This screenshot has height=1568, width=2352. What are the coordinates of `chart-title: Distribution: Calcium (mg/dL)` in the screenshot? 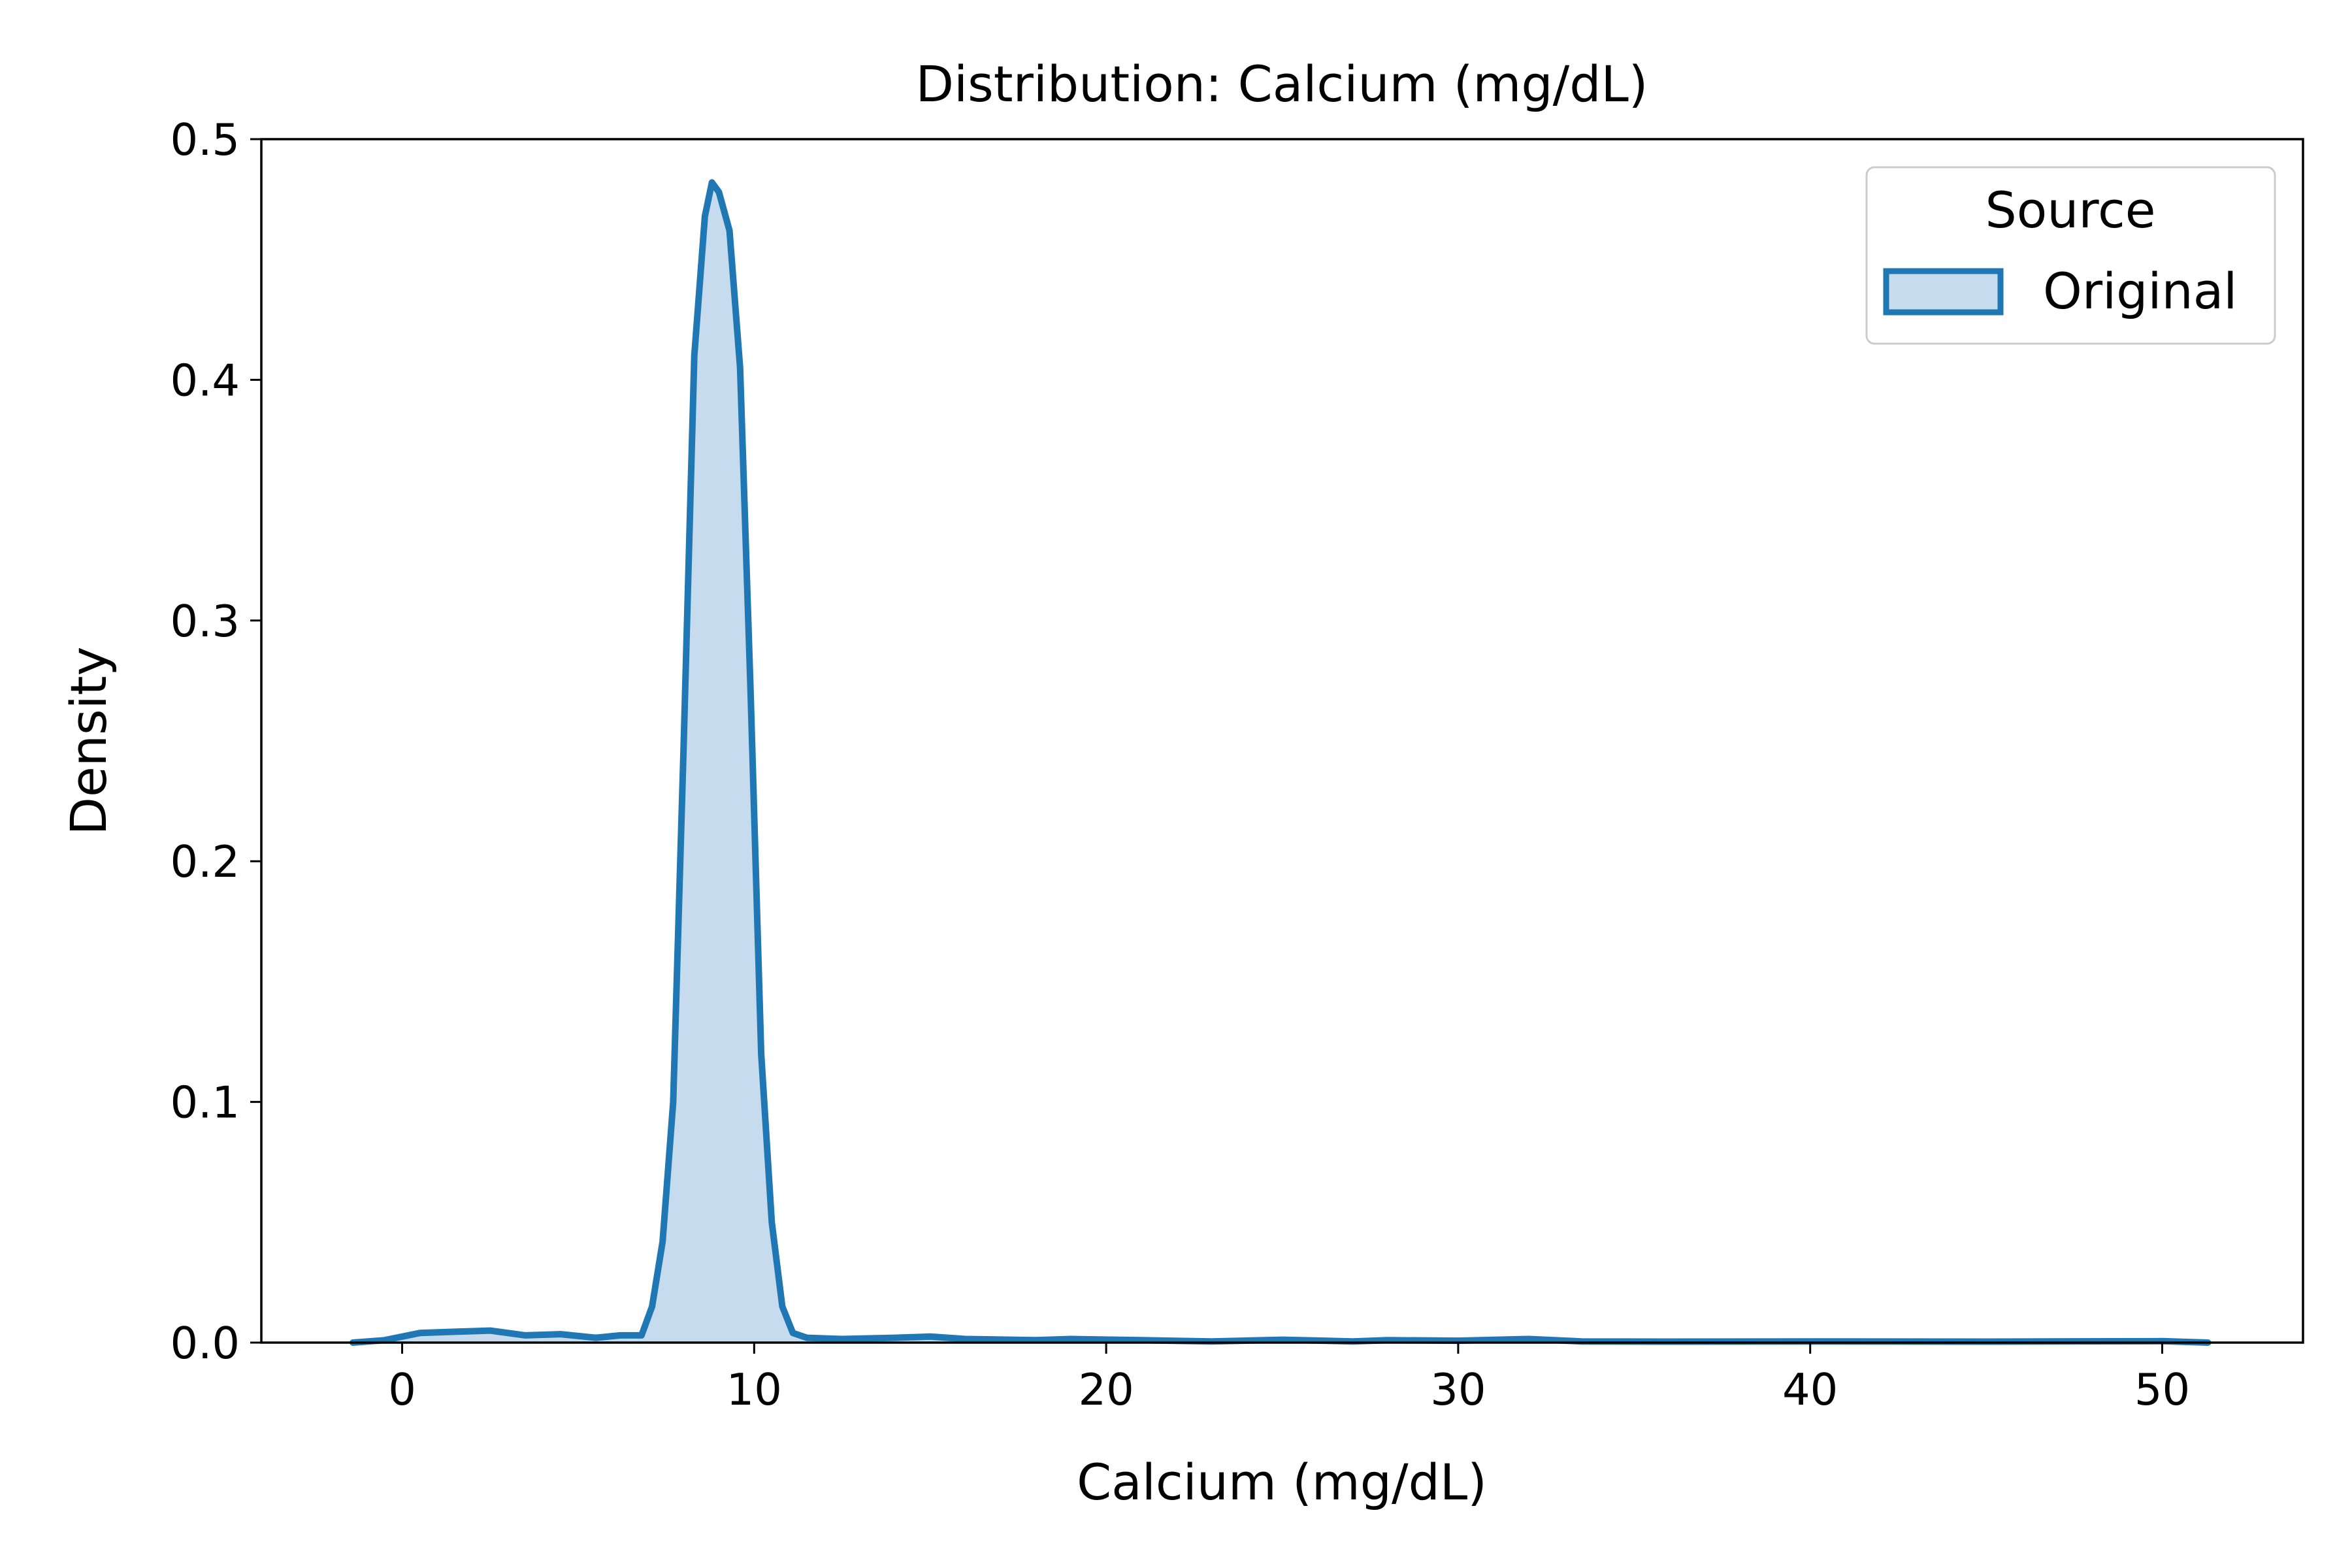 It's located at (1282, 84).